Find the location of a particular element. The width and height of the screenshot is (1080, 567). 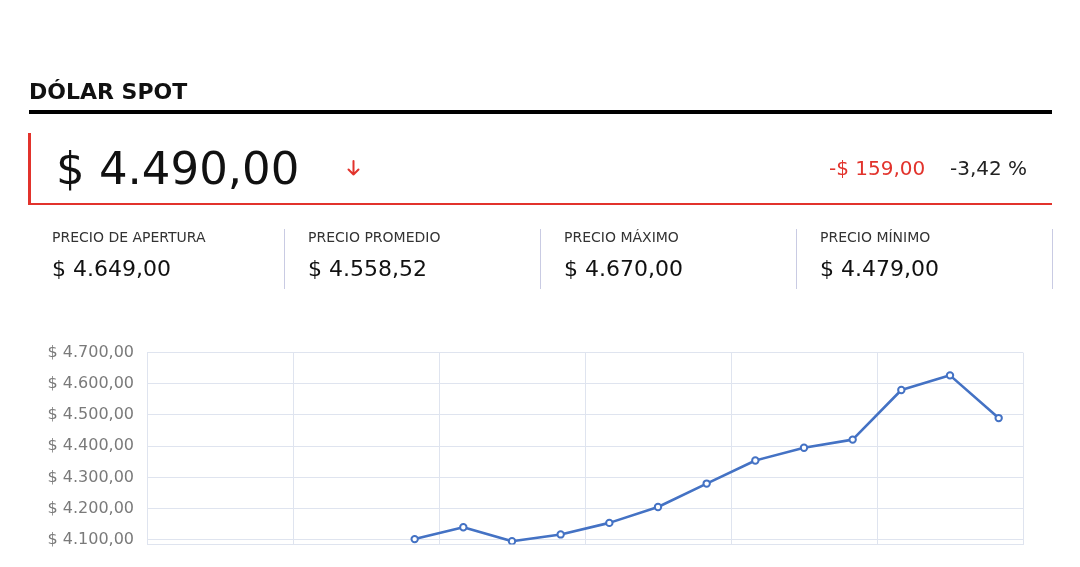

text: $ 4.558,52 is located at coordinates (367, 268).